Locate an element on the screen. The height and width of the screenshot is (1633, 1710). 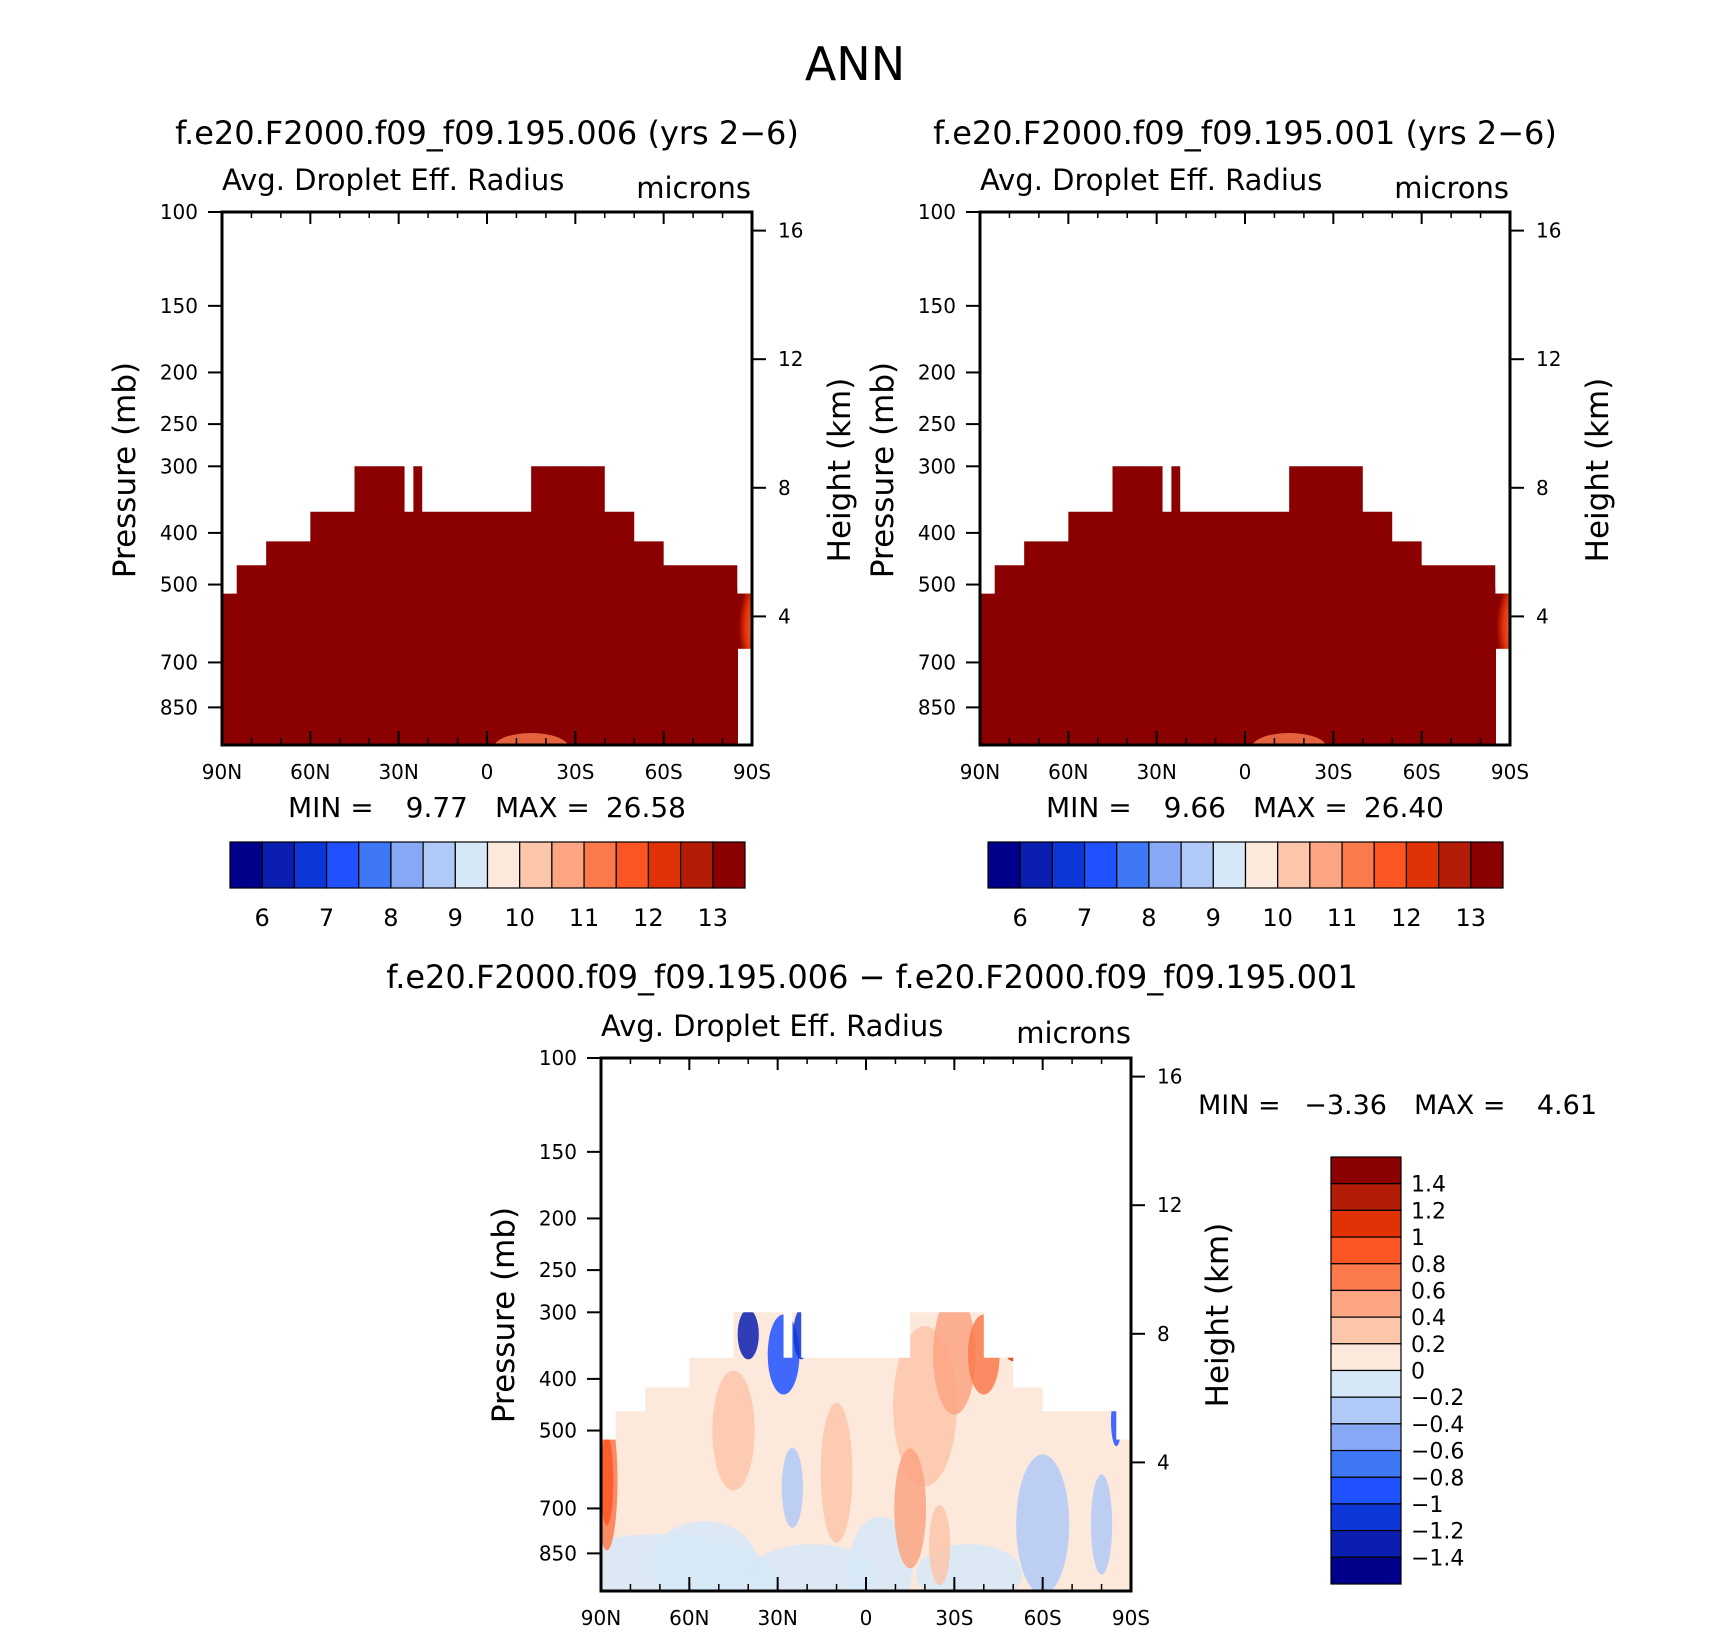
y-axis-label-right: Height (km) is located at coordinates (1218, 1315).